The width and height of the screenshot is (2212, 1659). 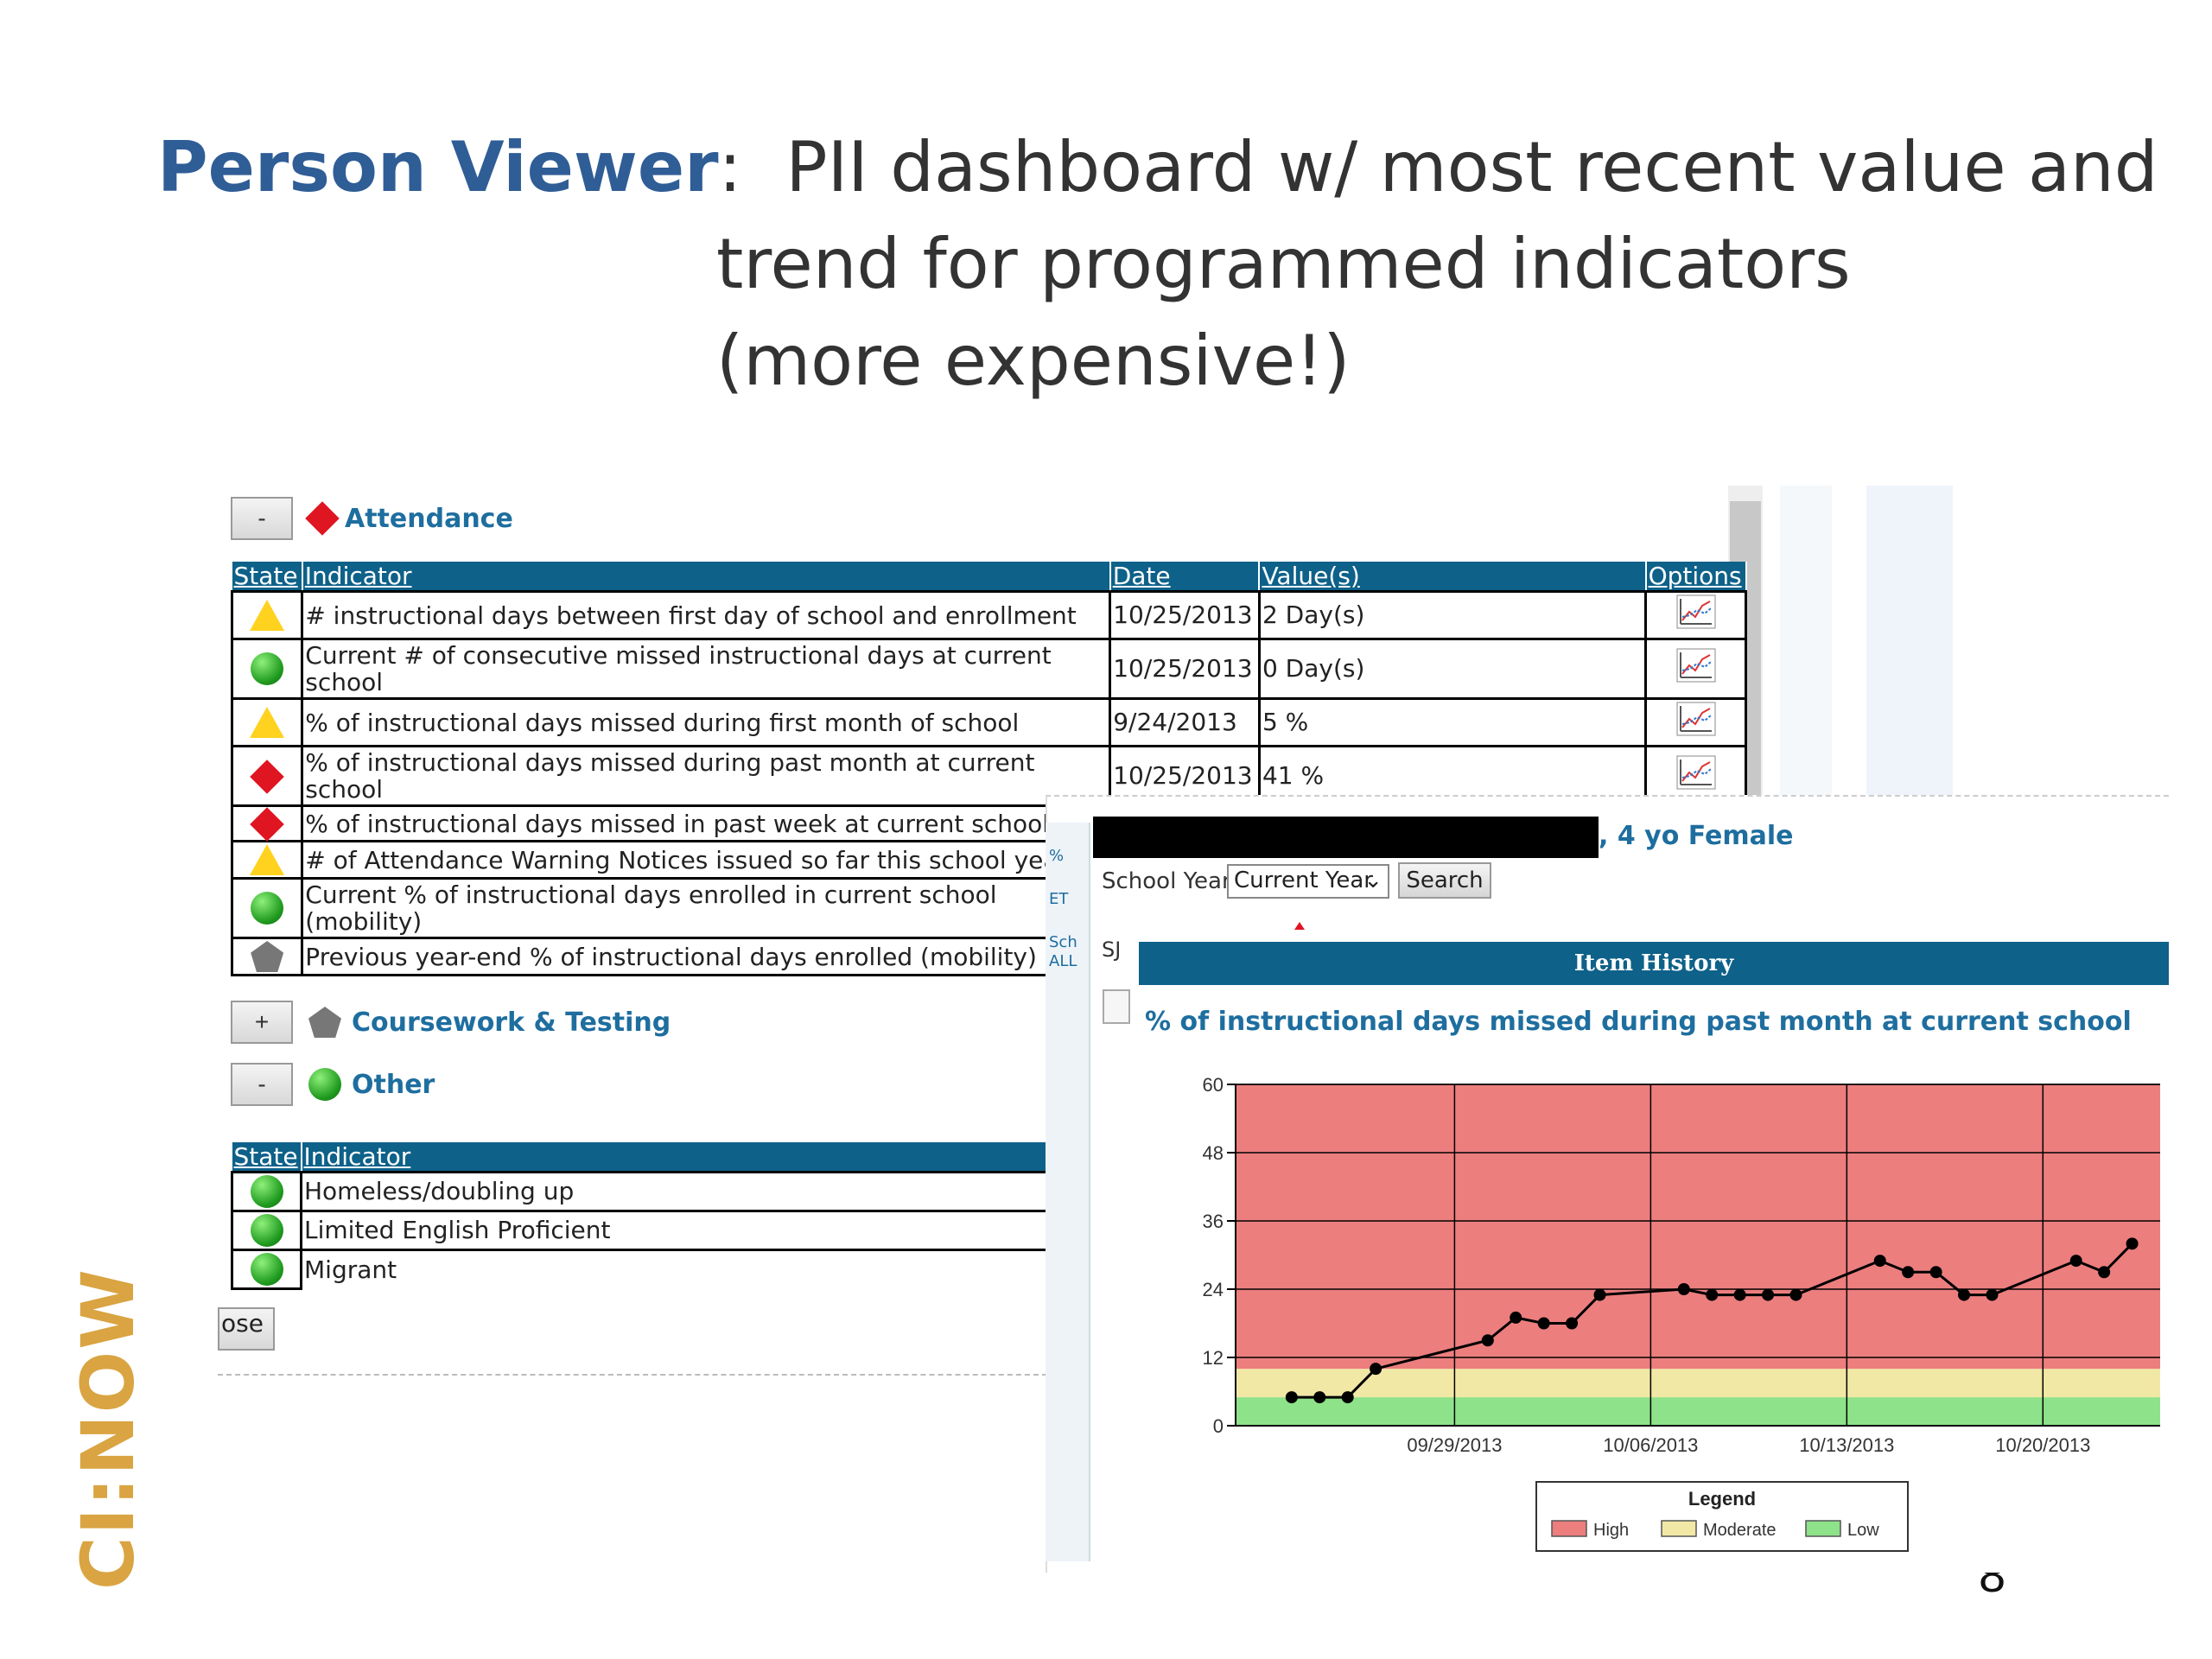 What do you see at coordinates (511, 1022) in the screenshot?
I see `coursework-title: Coursework & Testing` at bounding box center [511, 1022].